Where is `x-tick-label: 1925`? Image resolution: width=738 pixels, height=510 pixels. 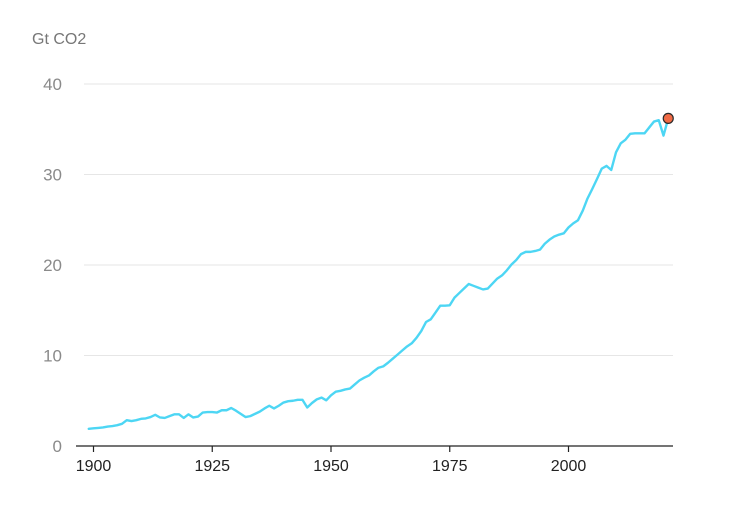
x-tick-label: 1925 is located at coordinates (212, 466).